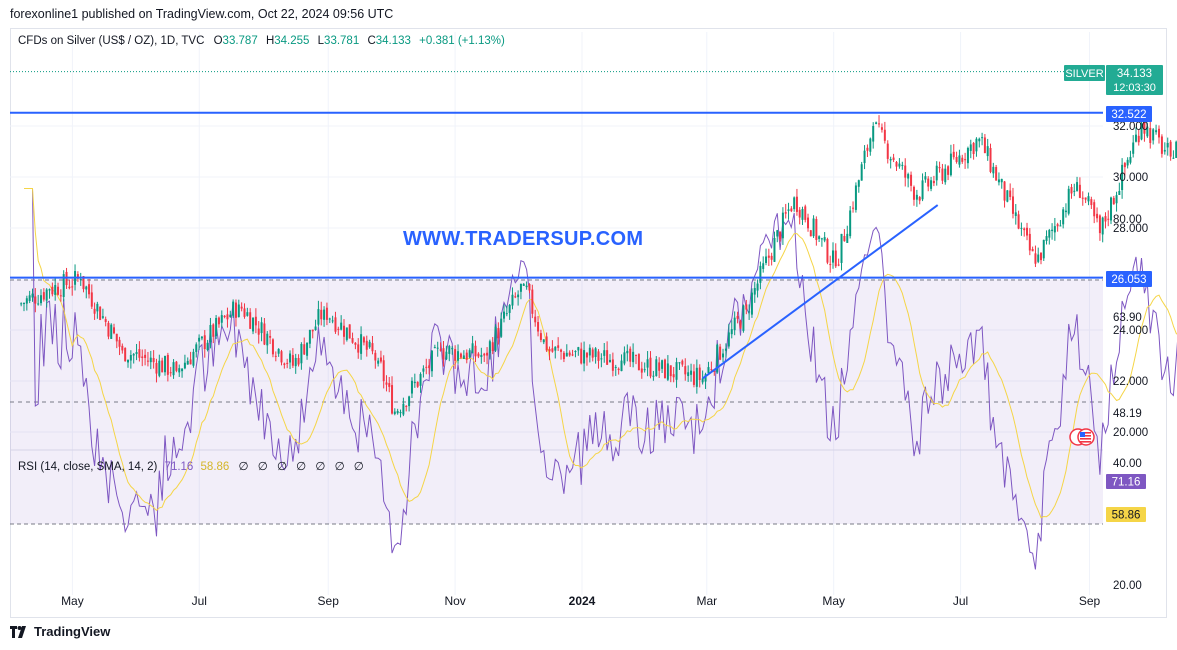 The image size is (1177, 650). Describe the element at coordinates (833, 601) in the screenshot. I see `time-tick-label: May` at that location.